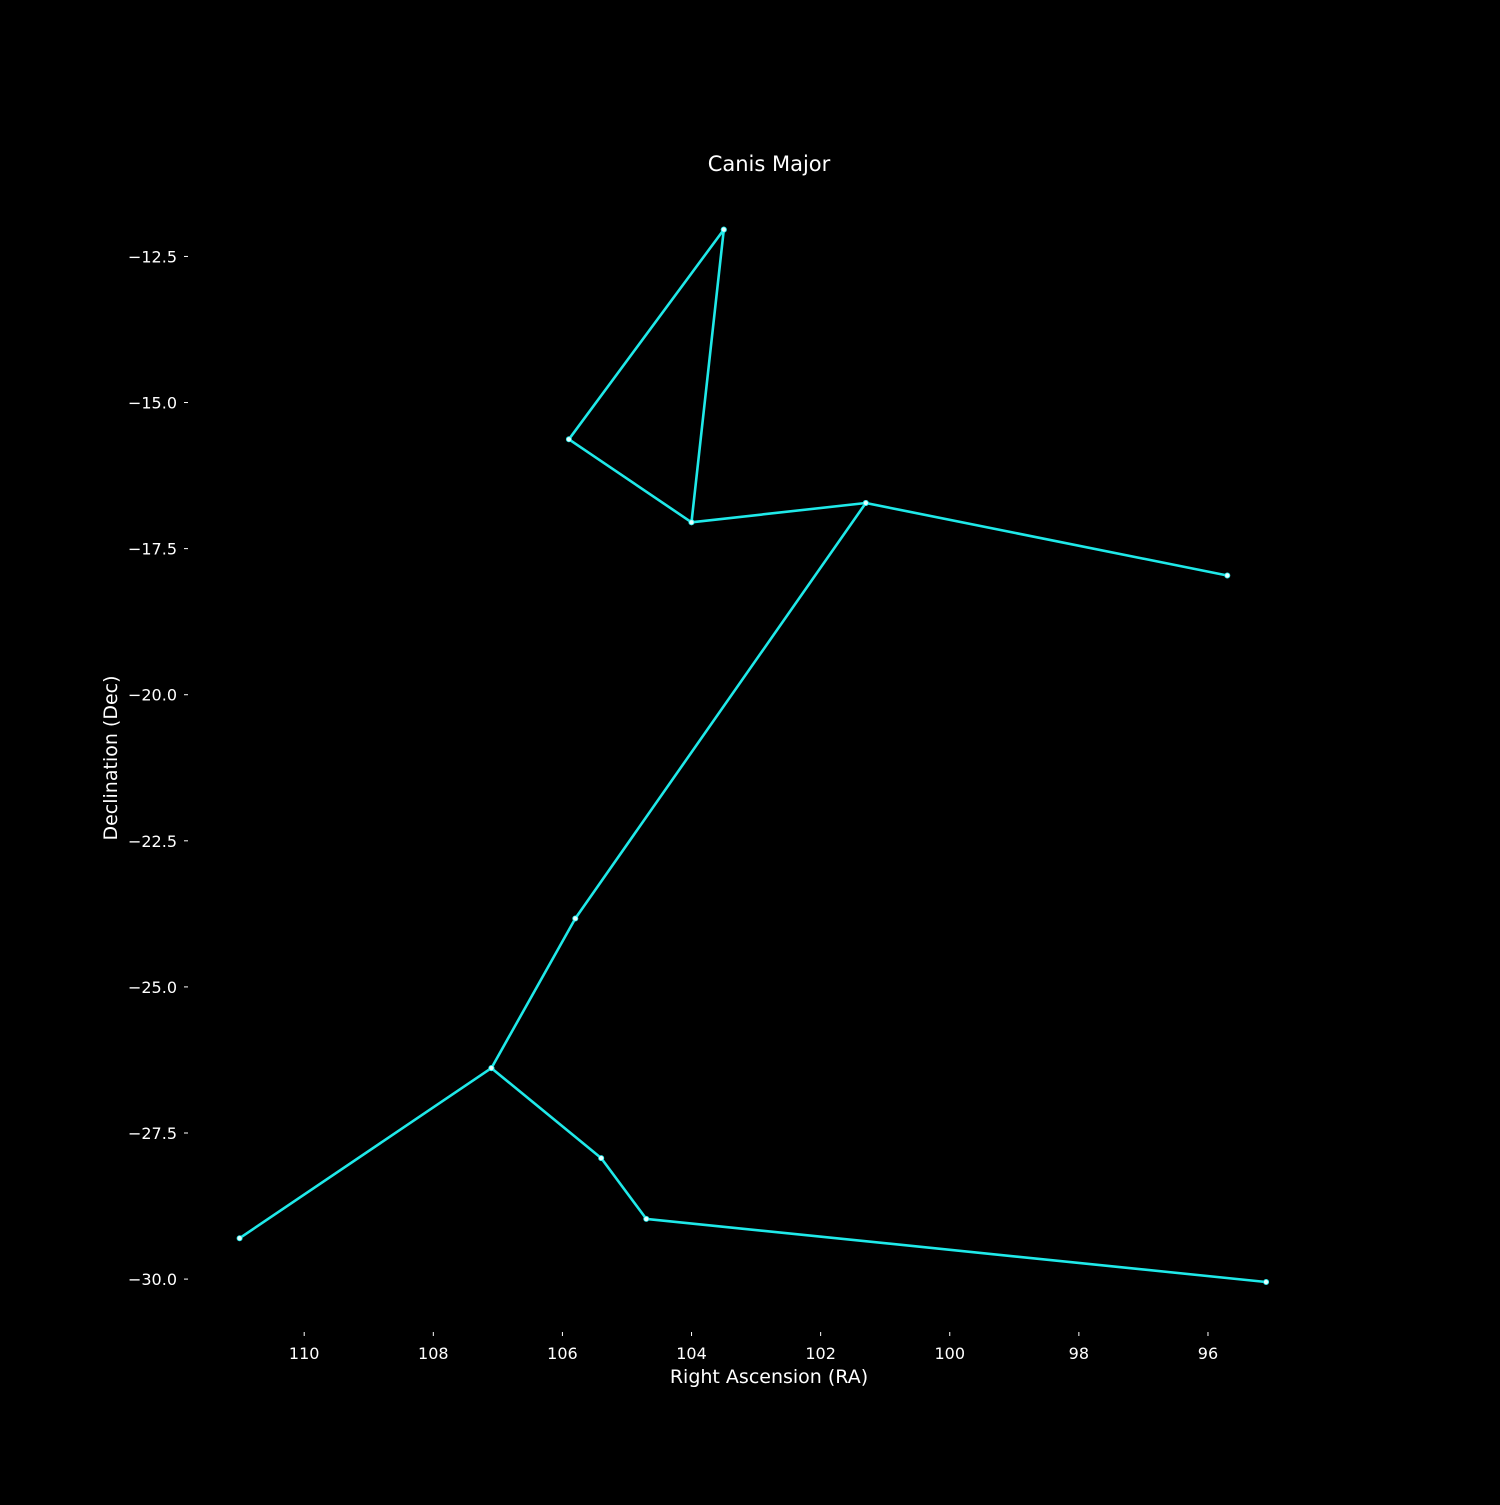  I want to click on y-tick-label: −12.5, so click(152, 256).